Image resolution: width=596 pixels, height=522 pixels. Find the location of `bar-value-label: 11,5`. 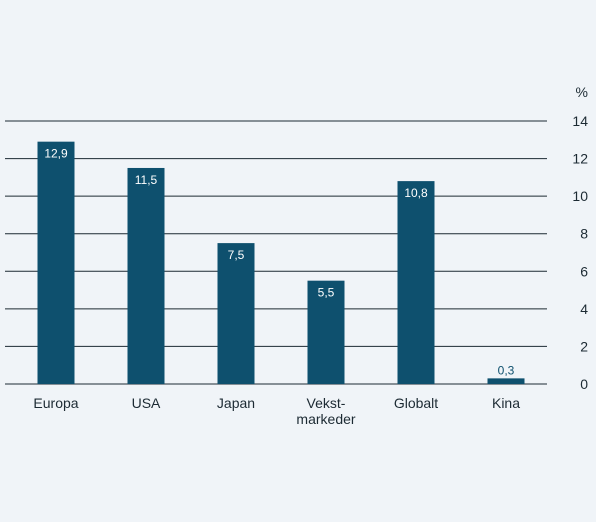

bar-value-label: 11,5 is located at coordinates (146, 180).